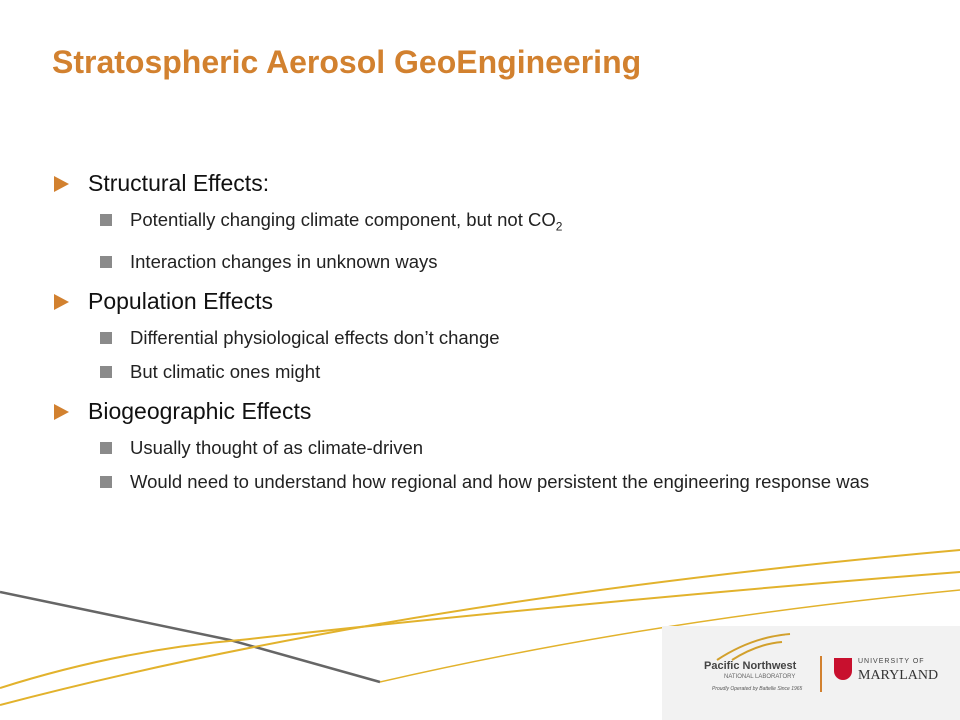  What do you see at coordinates (750, 666) in the screenshot?
I see `pnnl-name: Pacific Northwest` at bounding box center [750, 666].